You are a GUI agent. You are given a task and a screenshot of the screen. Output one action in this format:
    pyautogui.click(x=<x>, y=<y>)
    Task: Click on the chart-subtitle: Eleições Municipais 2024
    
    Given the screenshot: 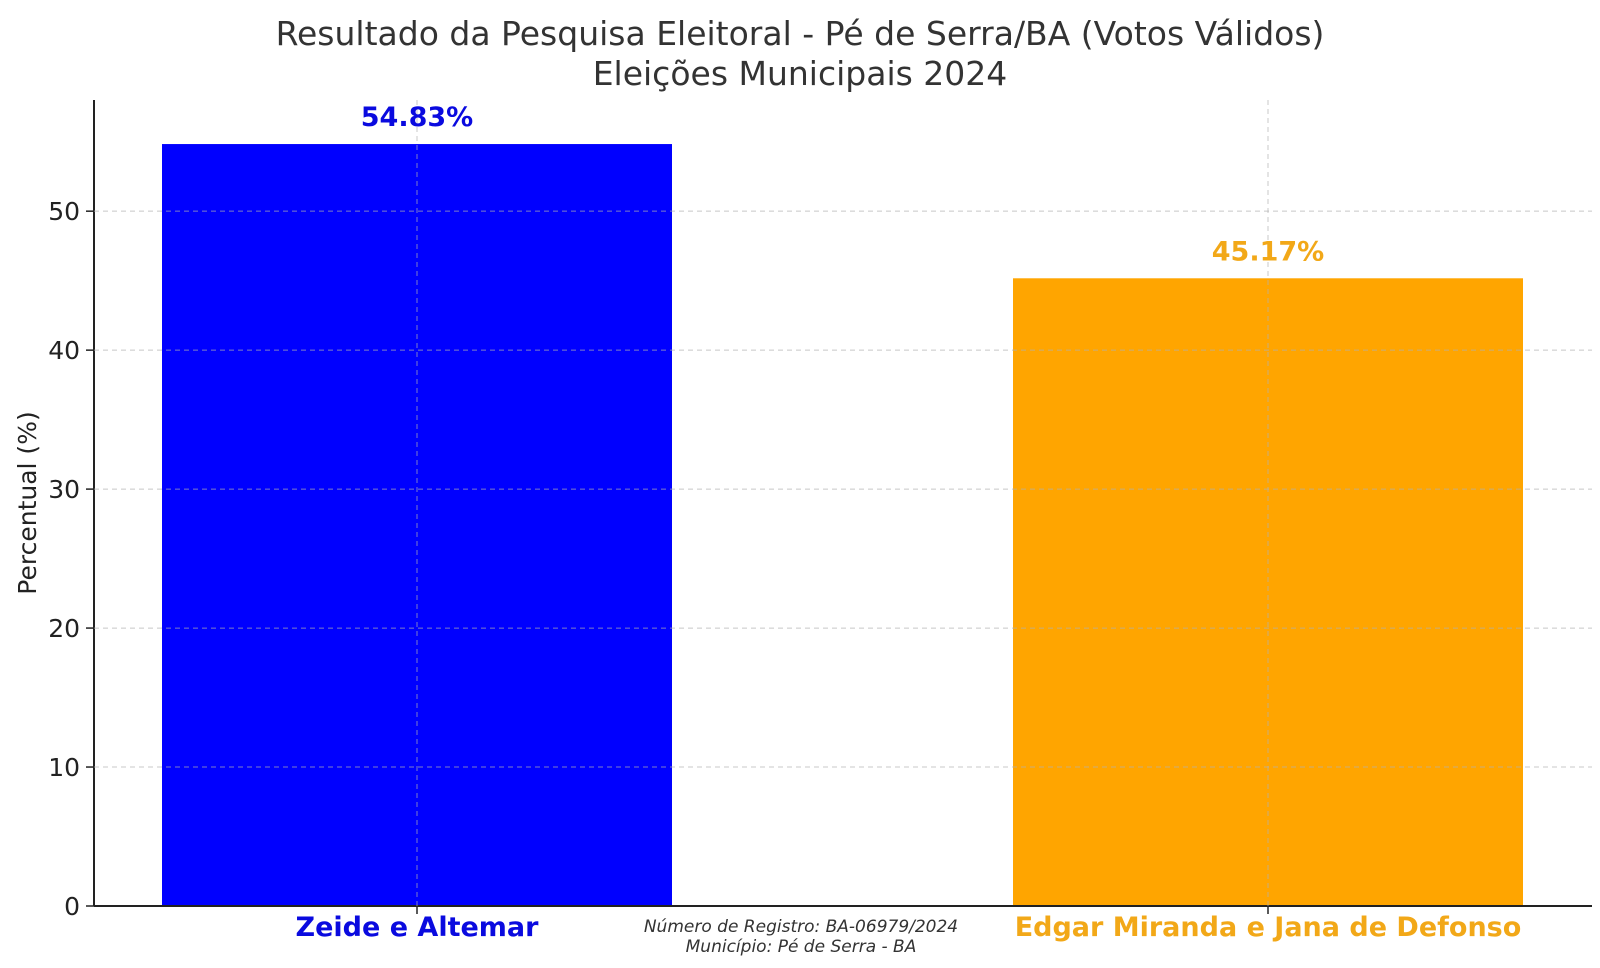 What is the action you would take?
    pyautogui.click(x=800, y=73)
    